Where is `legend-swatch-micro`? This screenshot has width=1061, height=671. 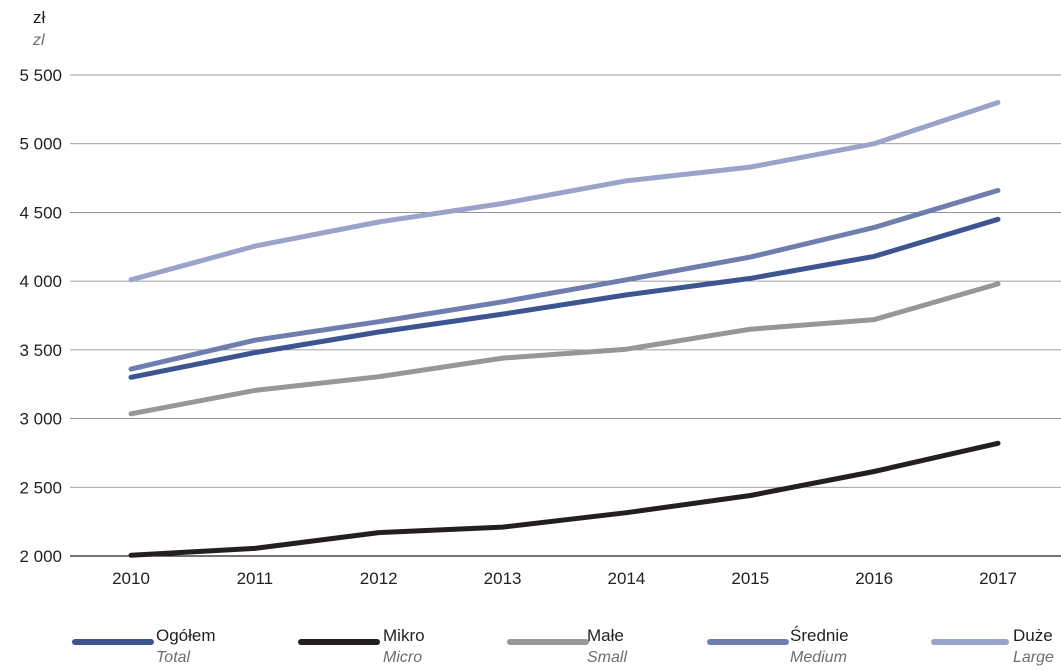 legend-swatch-micro is located at coordinates (339, 642).